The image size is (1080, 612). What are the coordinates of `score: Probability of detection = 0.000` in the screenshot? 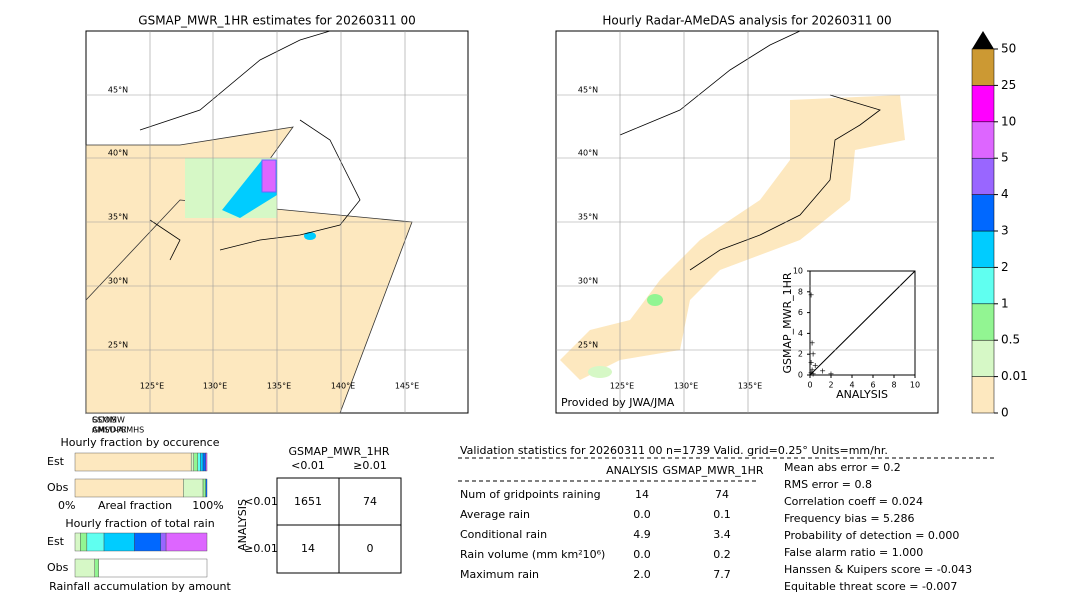 It's located at (871, 535).